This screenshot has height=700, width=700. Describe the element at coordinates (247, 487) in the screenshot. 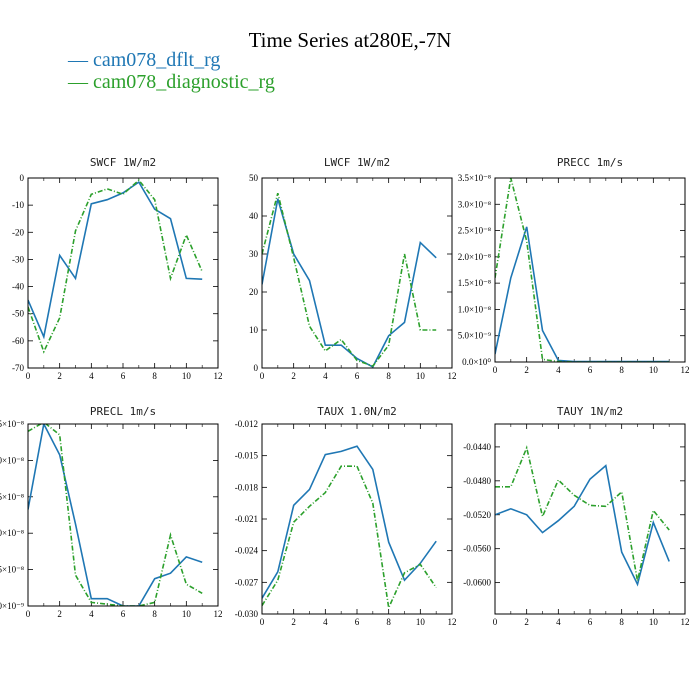

I see `y-tick-label: -0.018` at that location.